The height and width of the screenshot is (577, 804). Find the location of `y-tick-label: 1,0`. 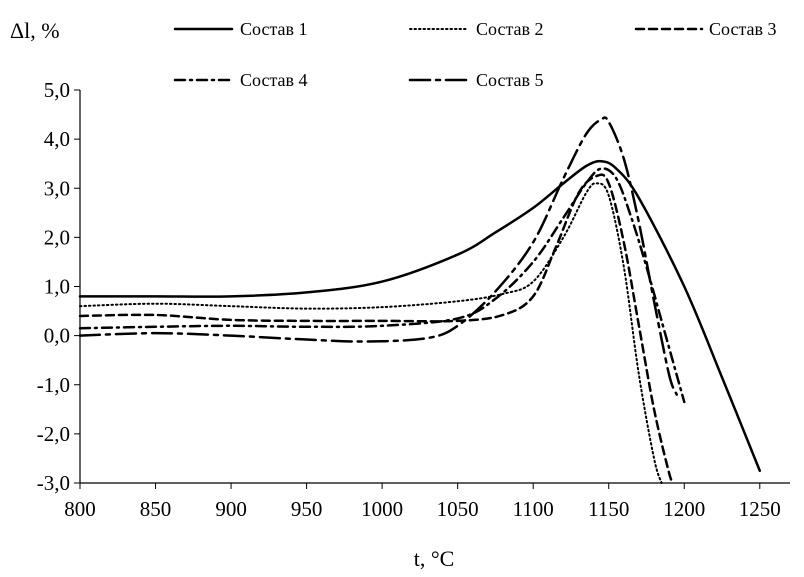

y-tick-label: 1,0 is located at coordinates (57, 287).